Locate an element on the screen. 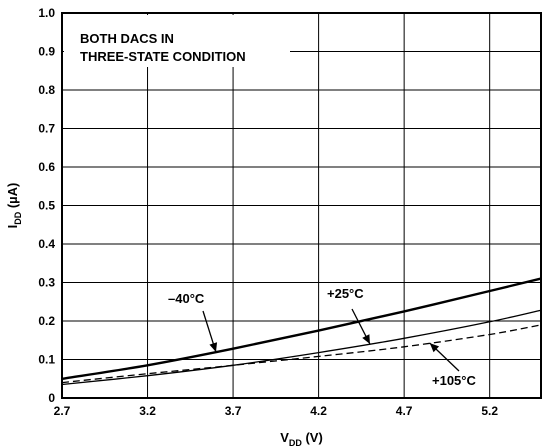 The height and width of the screenshot is (448, 554). annotation-line: THREE-STATE CONDITION is located at coordinates (163, 56).